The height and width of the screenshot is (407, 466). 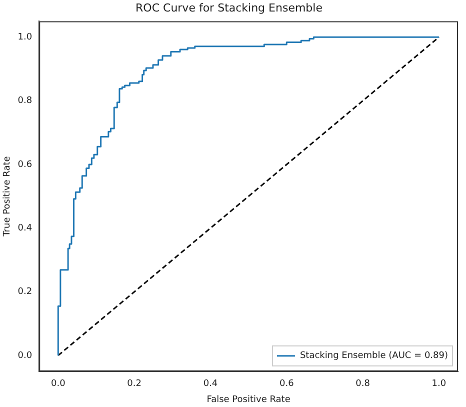 What do you see at coordinates (25, 228) in the screenshot?
I see `y-tick-label: 0.4` at bounding box center [25, 228].